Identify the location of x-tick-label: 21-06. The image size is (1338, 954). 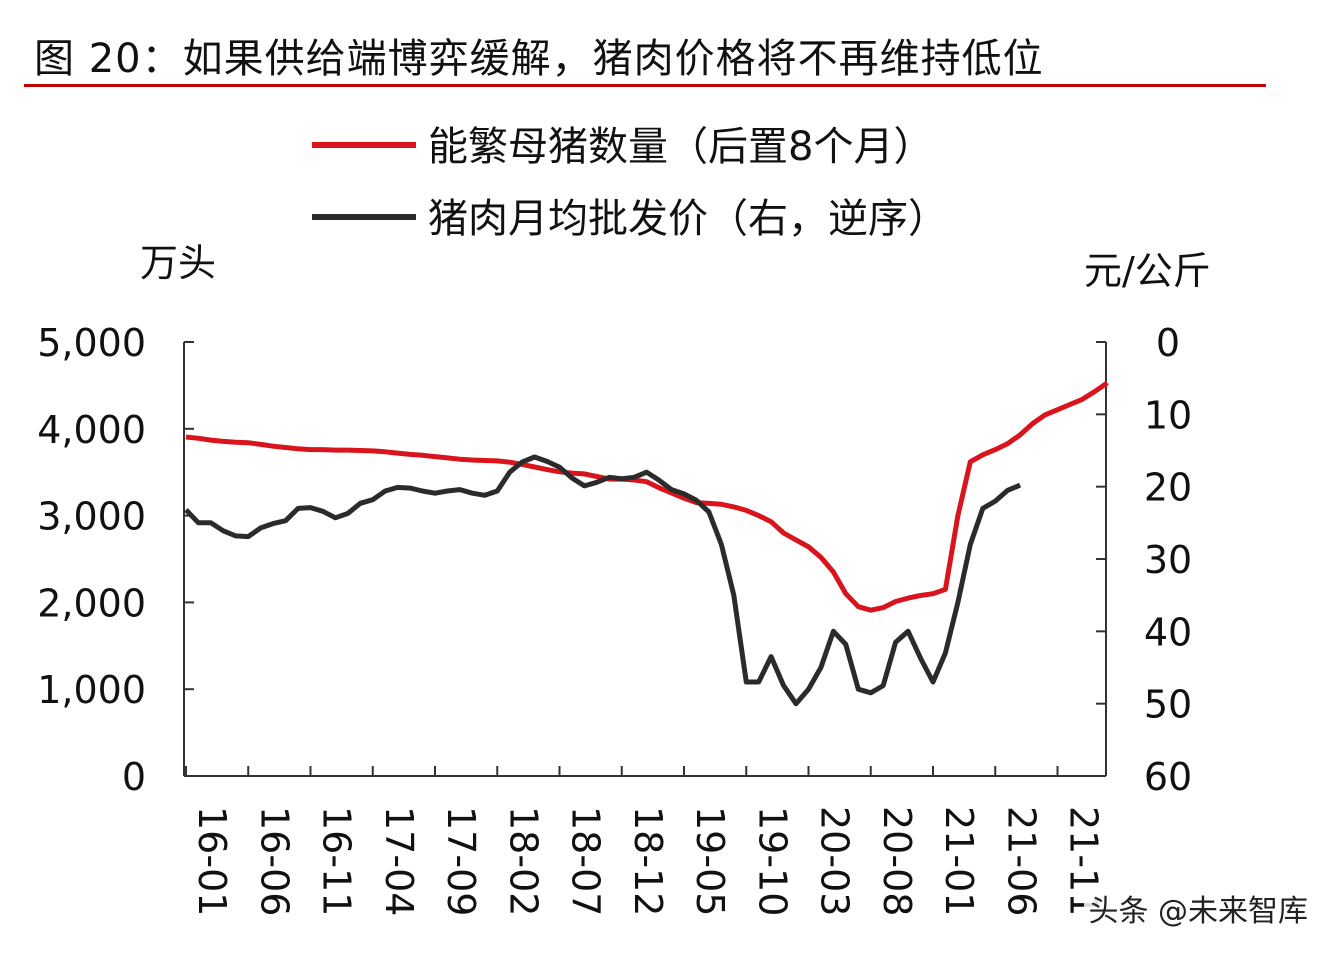
(1021, 861).